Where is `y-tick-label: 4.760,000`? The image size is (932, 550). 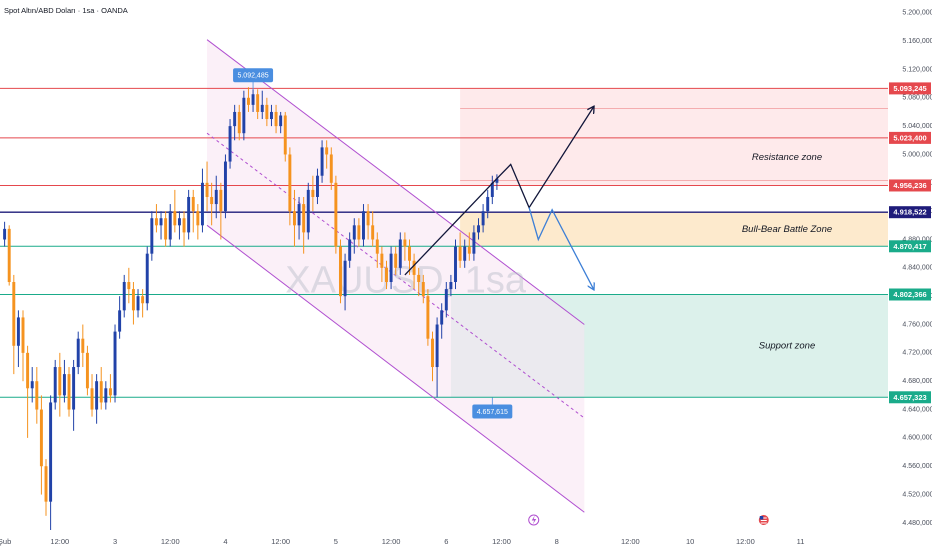
y-tick-label: 4.760,000 is located at coordinates (917, 324).